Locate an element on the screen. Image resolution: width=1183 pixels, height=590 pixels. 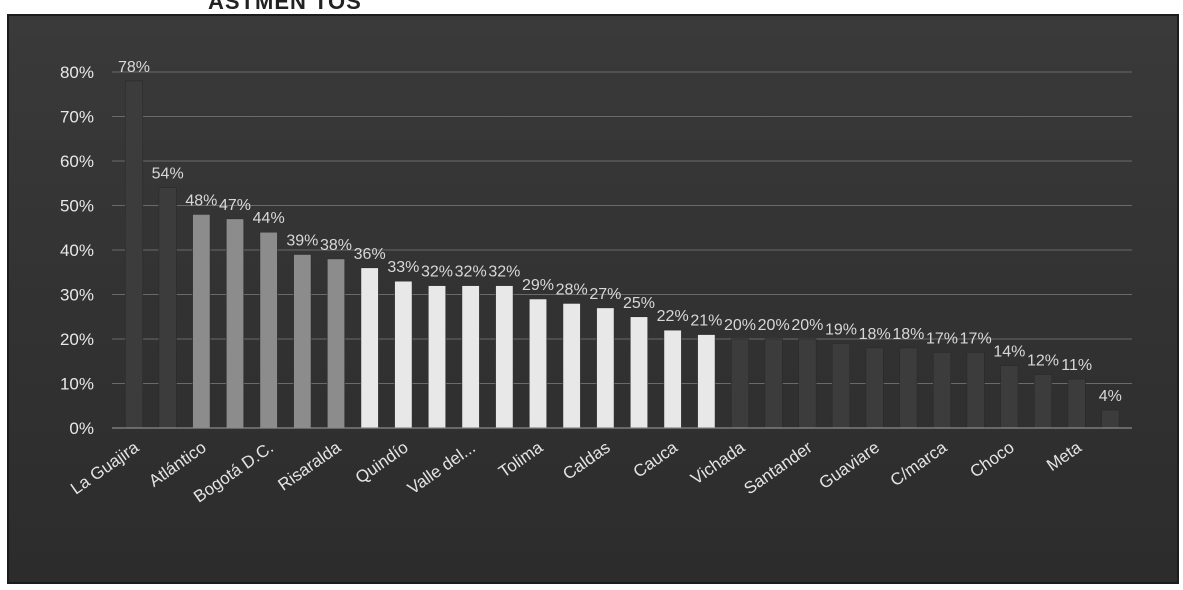
category-label: La Guajira is located at coordinates (105, 467).